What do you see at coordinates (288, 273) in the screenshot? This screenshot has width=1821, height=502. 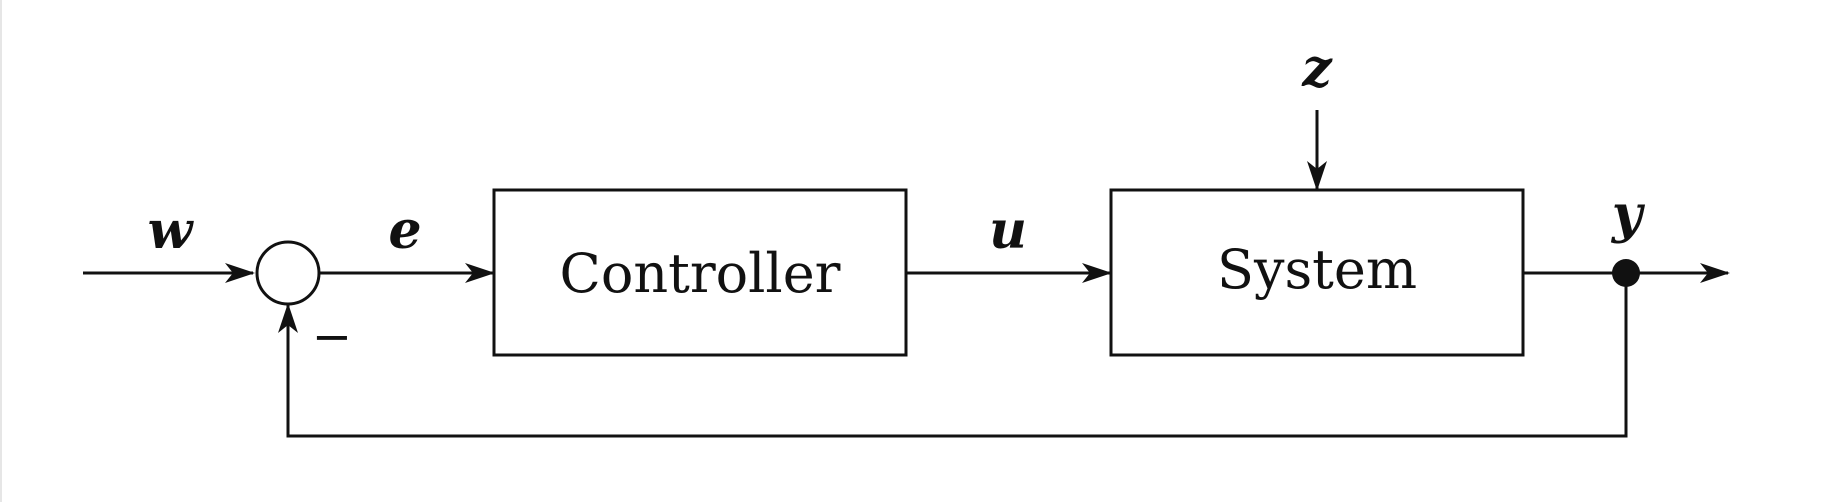 I see `summing-junction` at bounding box center [288, 273].